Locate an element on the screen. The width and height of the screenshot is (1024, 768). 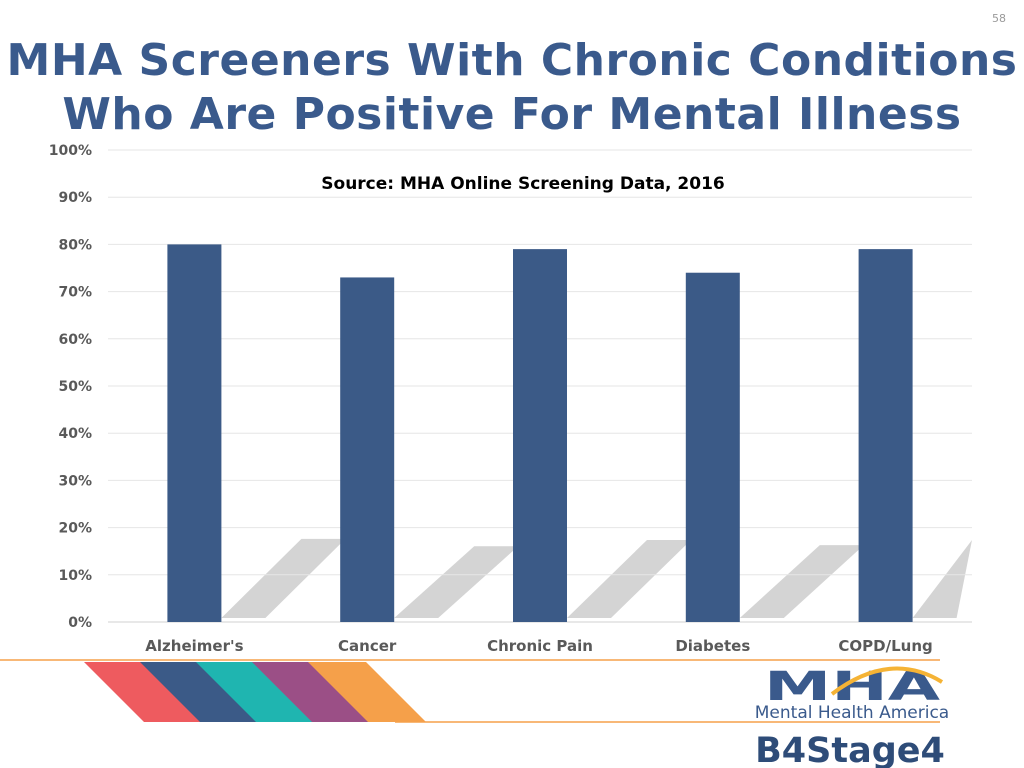
x-tick-label: COPD/Lung is located at coordinates (885, 646).